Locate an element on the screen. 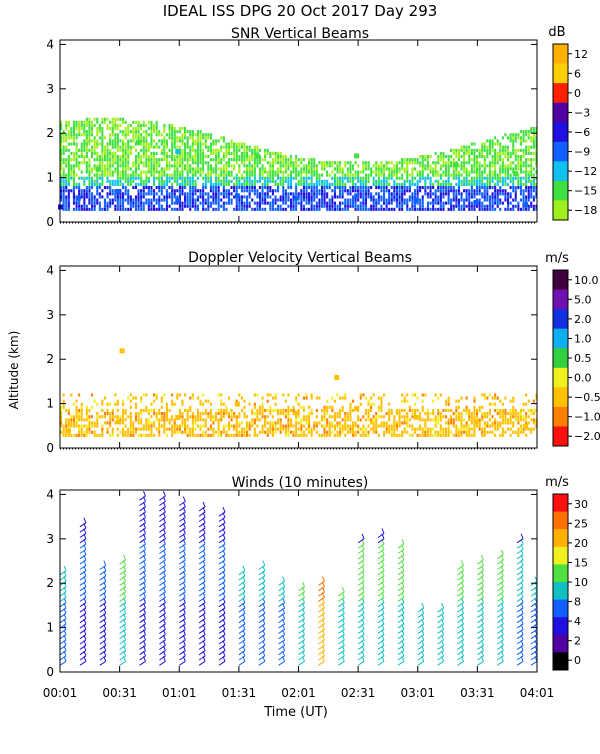 The height and width of the screenshot is (754, 600). plot-data is located at coordinates (298, 164).